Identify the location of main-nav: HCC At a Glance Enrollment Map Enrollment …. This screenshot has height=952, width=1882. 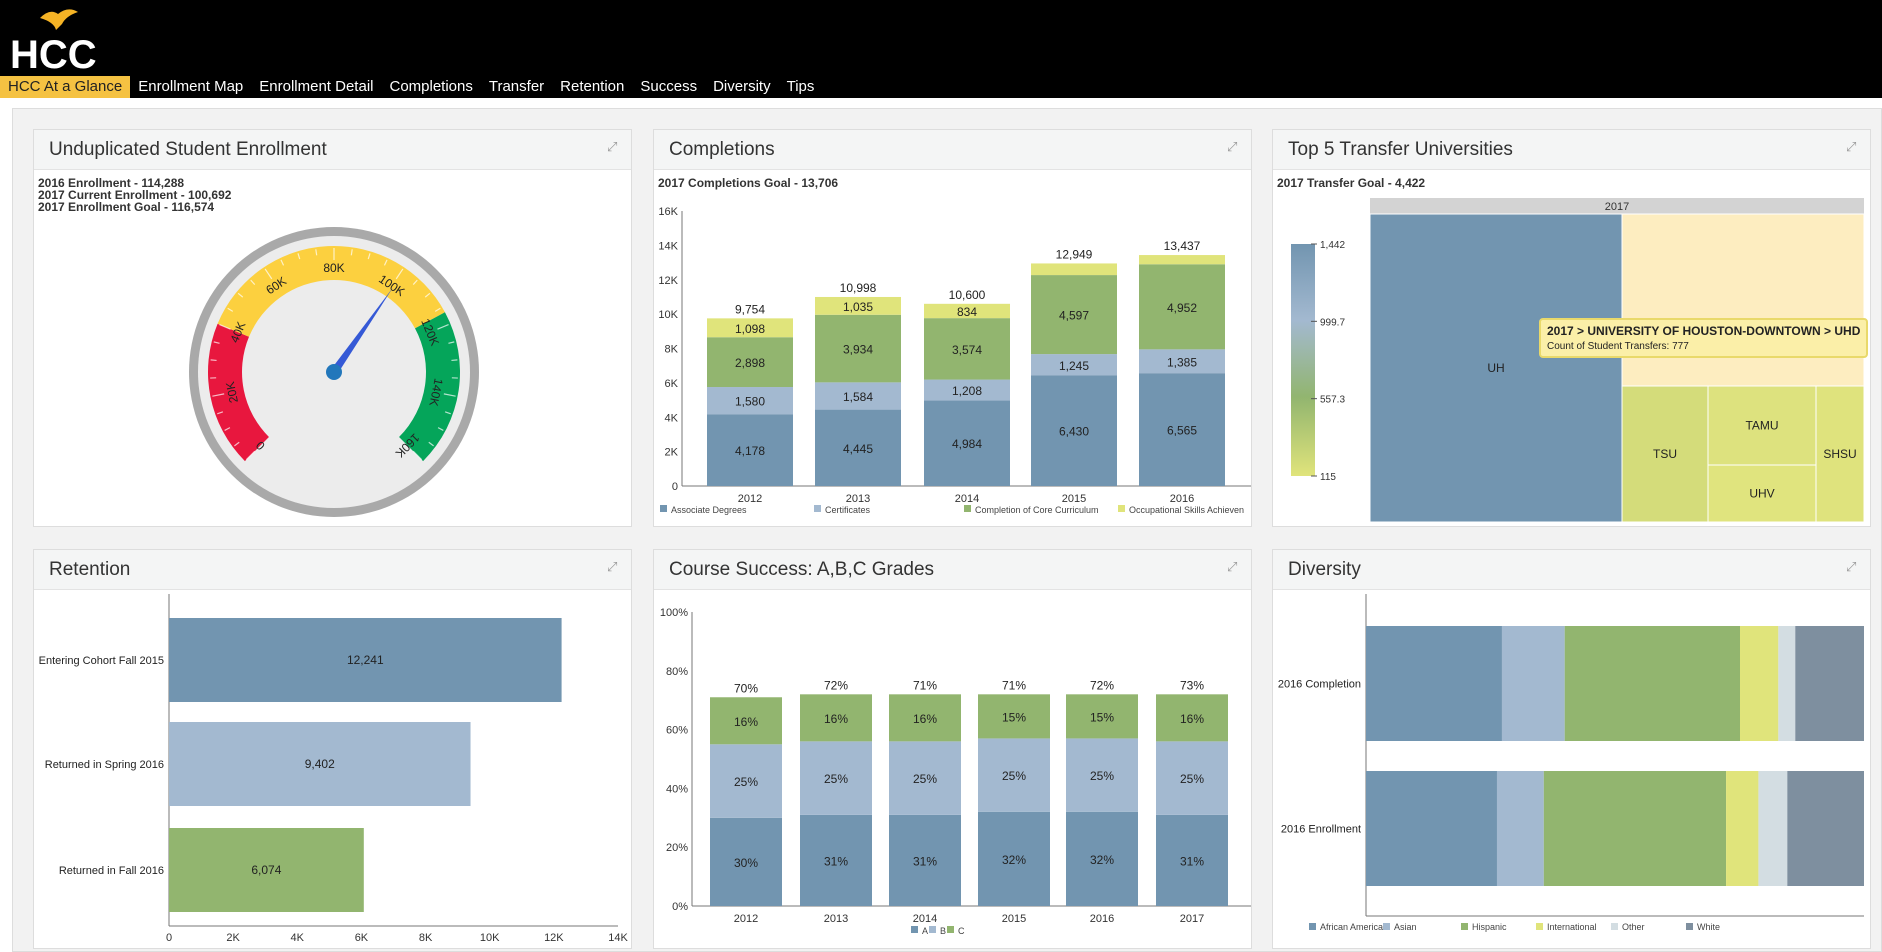
(411, 87).